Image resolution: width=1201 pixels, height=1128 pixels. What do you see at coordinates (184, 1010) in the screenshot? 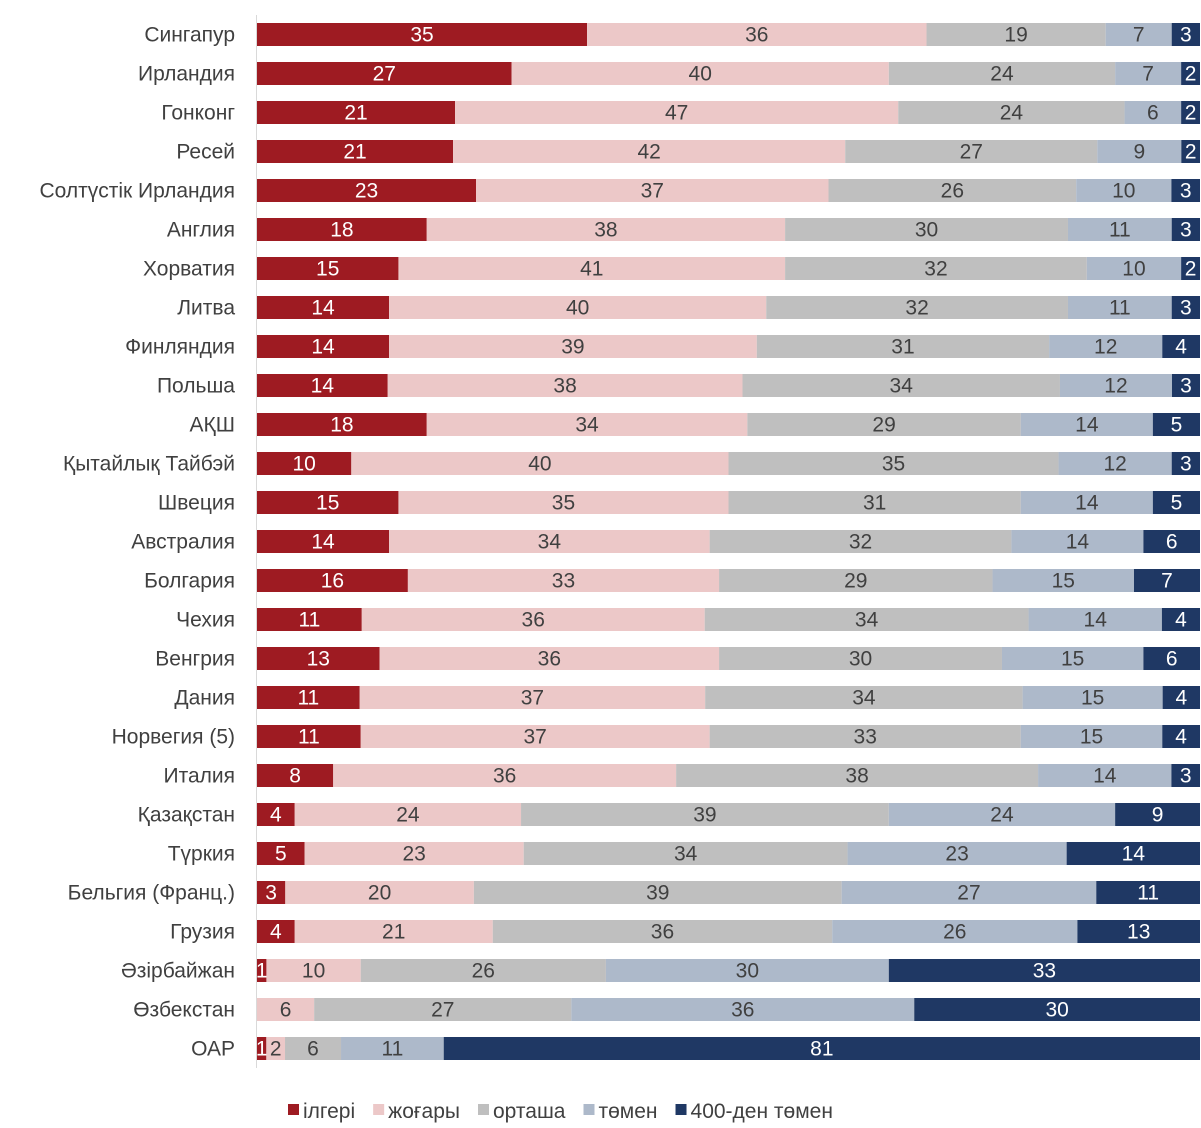
I see `category-label: Өзбекстан` at bounding box center [184, 1010].